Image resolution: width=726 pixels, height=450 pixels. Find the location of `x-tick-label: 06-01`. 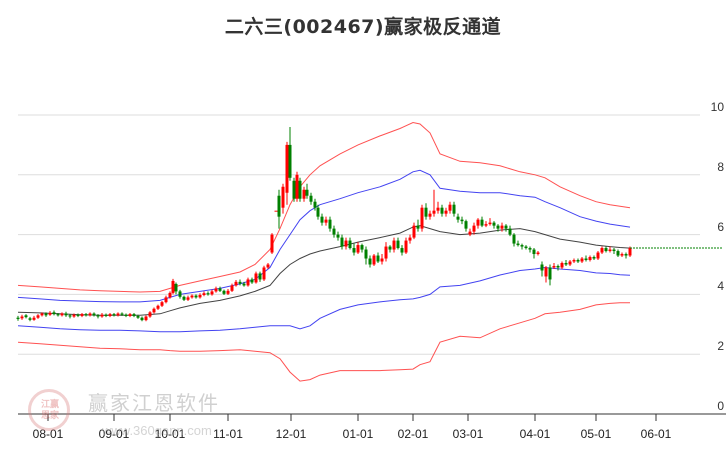

x-tick-label: 06-01 is located at coordinates (656, 434).